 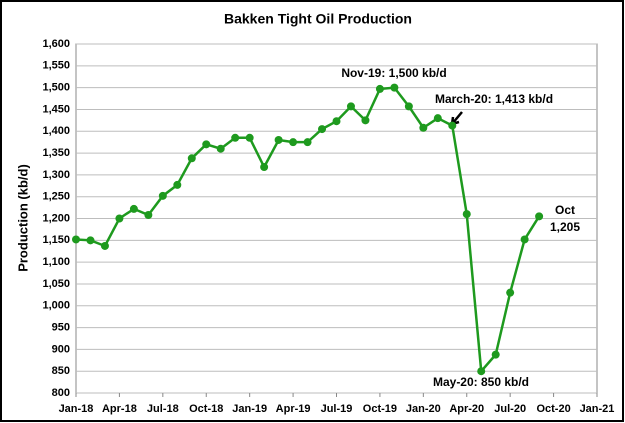 I want to click on y-tick-label: 1,450, so click(x=56, y=109).